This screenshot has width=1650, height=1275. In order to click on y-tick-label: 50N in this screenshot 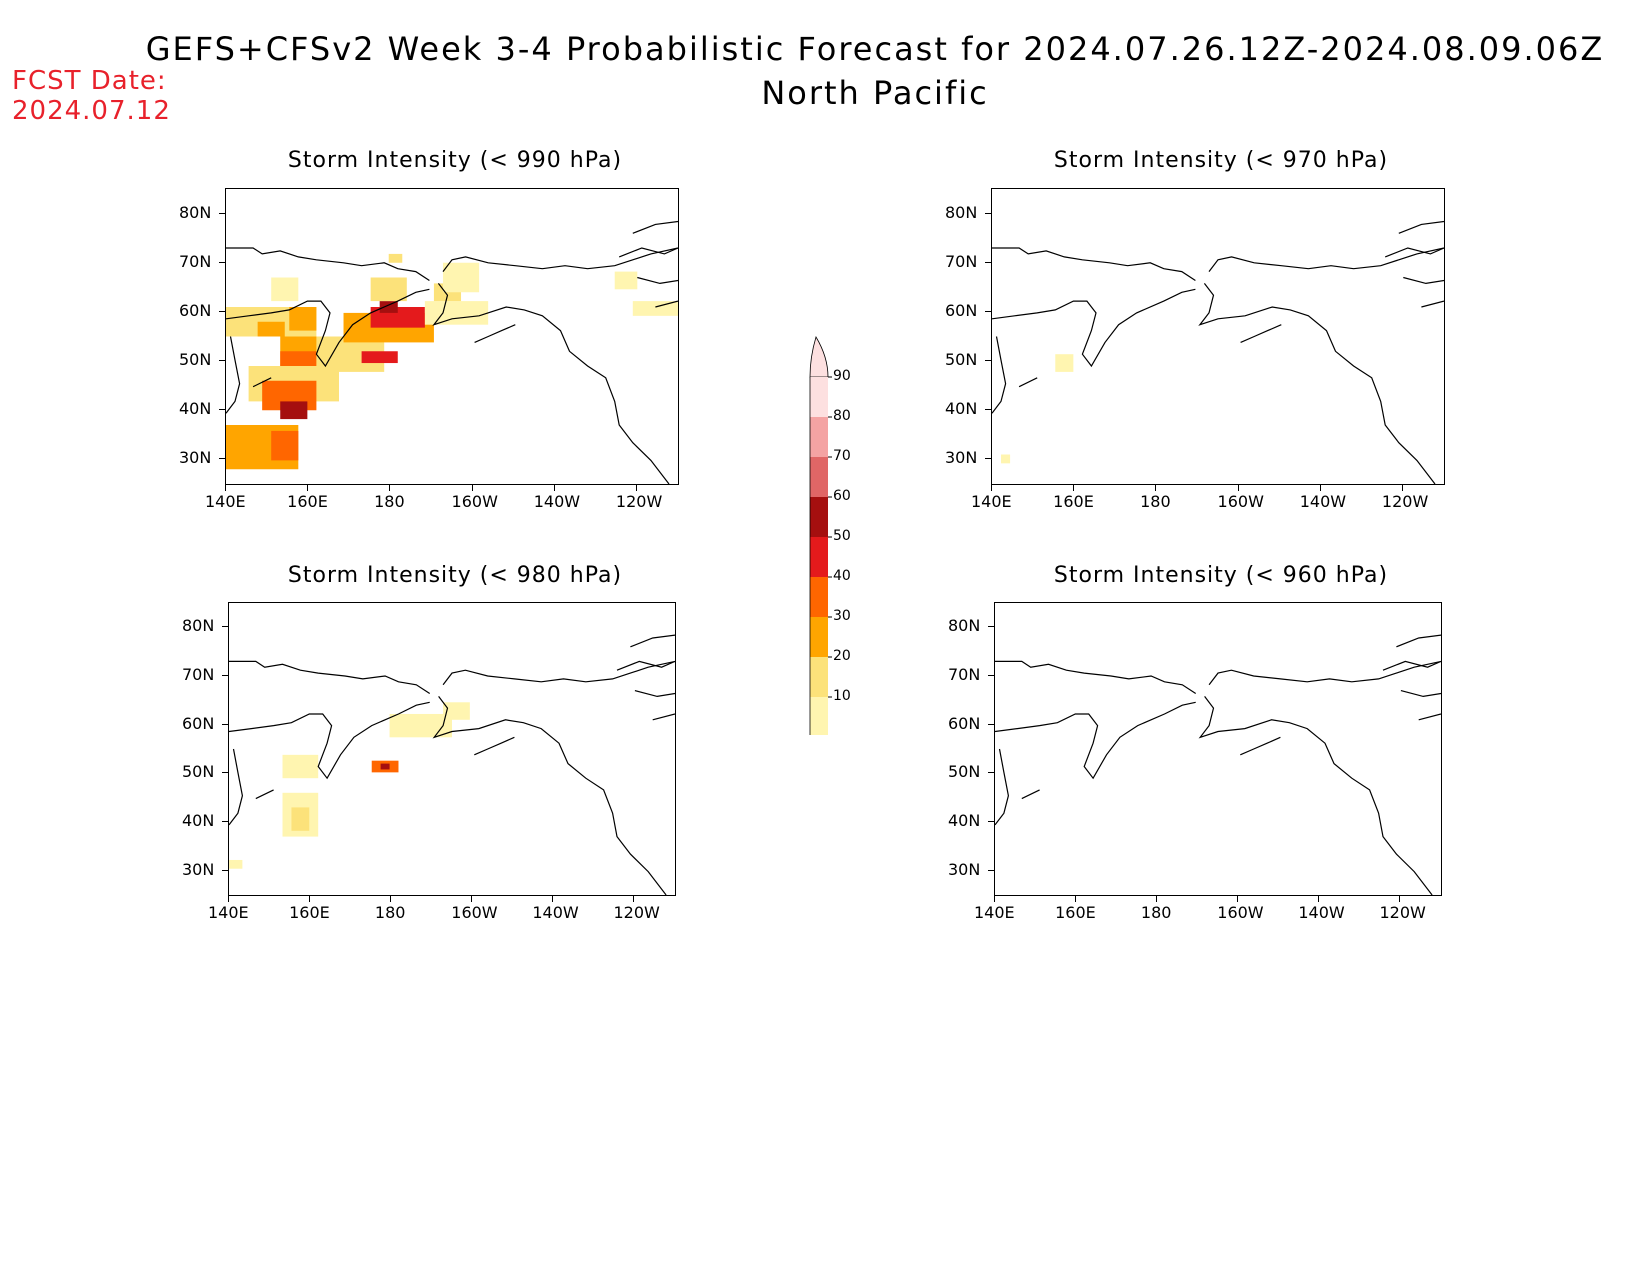, I will do `click(195, 360)`.